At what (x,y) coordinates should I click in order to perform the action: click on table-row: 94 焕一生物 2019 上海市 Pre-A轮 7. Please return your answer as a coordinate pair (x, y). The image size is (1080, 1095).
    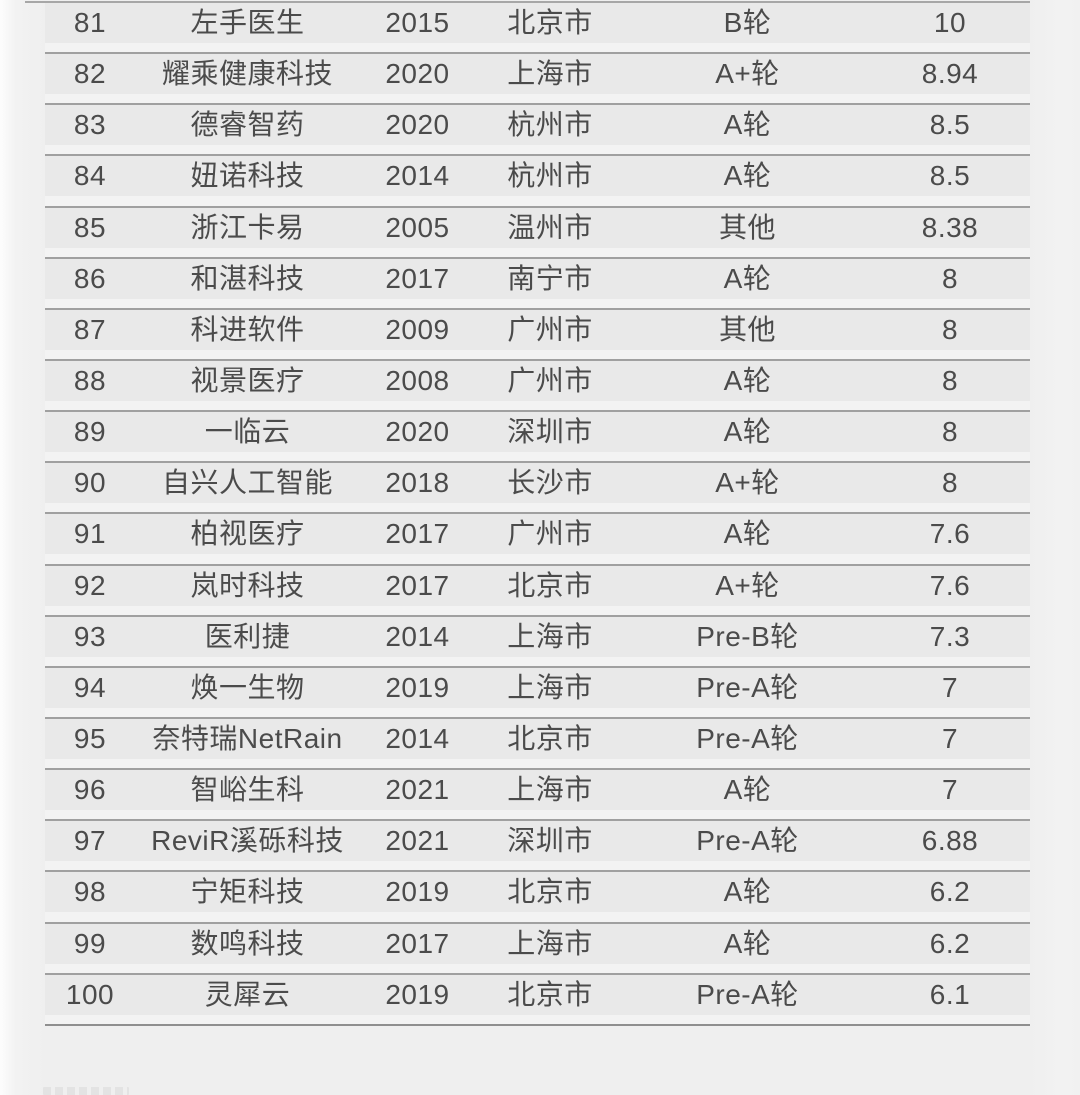
    Looking at the image, I should click on (537, 693).